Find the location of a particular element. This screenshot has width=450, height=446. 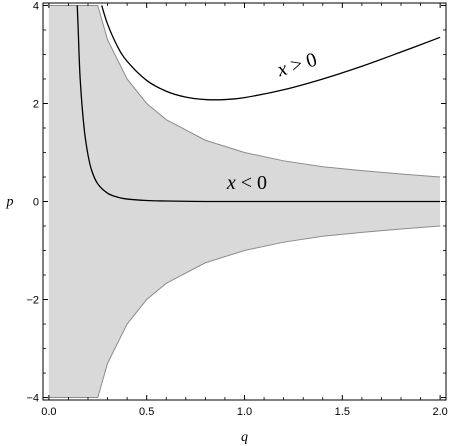

y-tick-label: 4 is located at coordinates (36, 6).